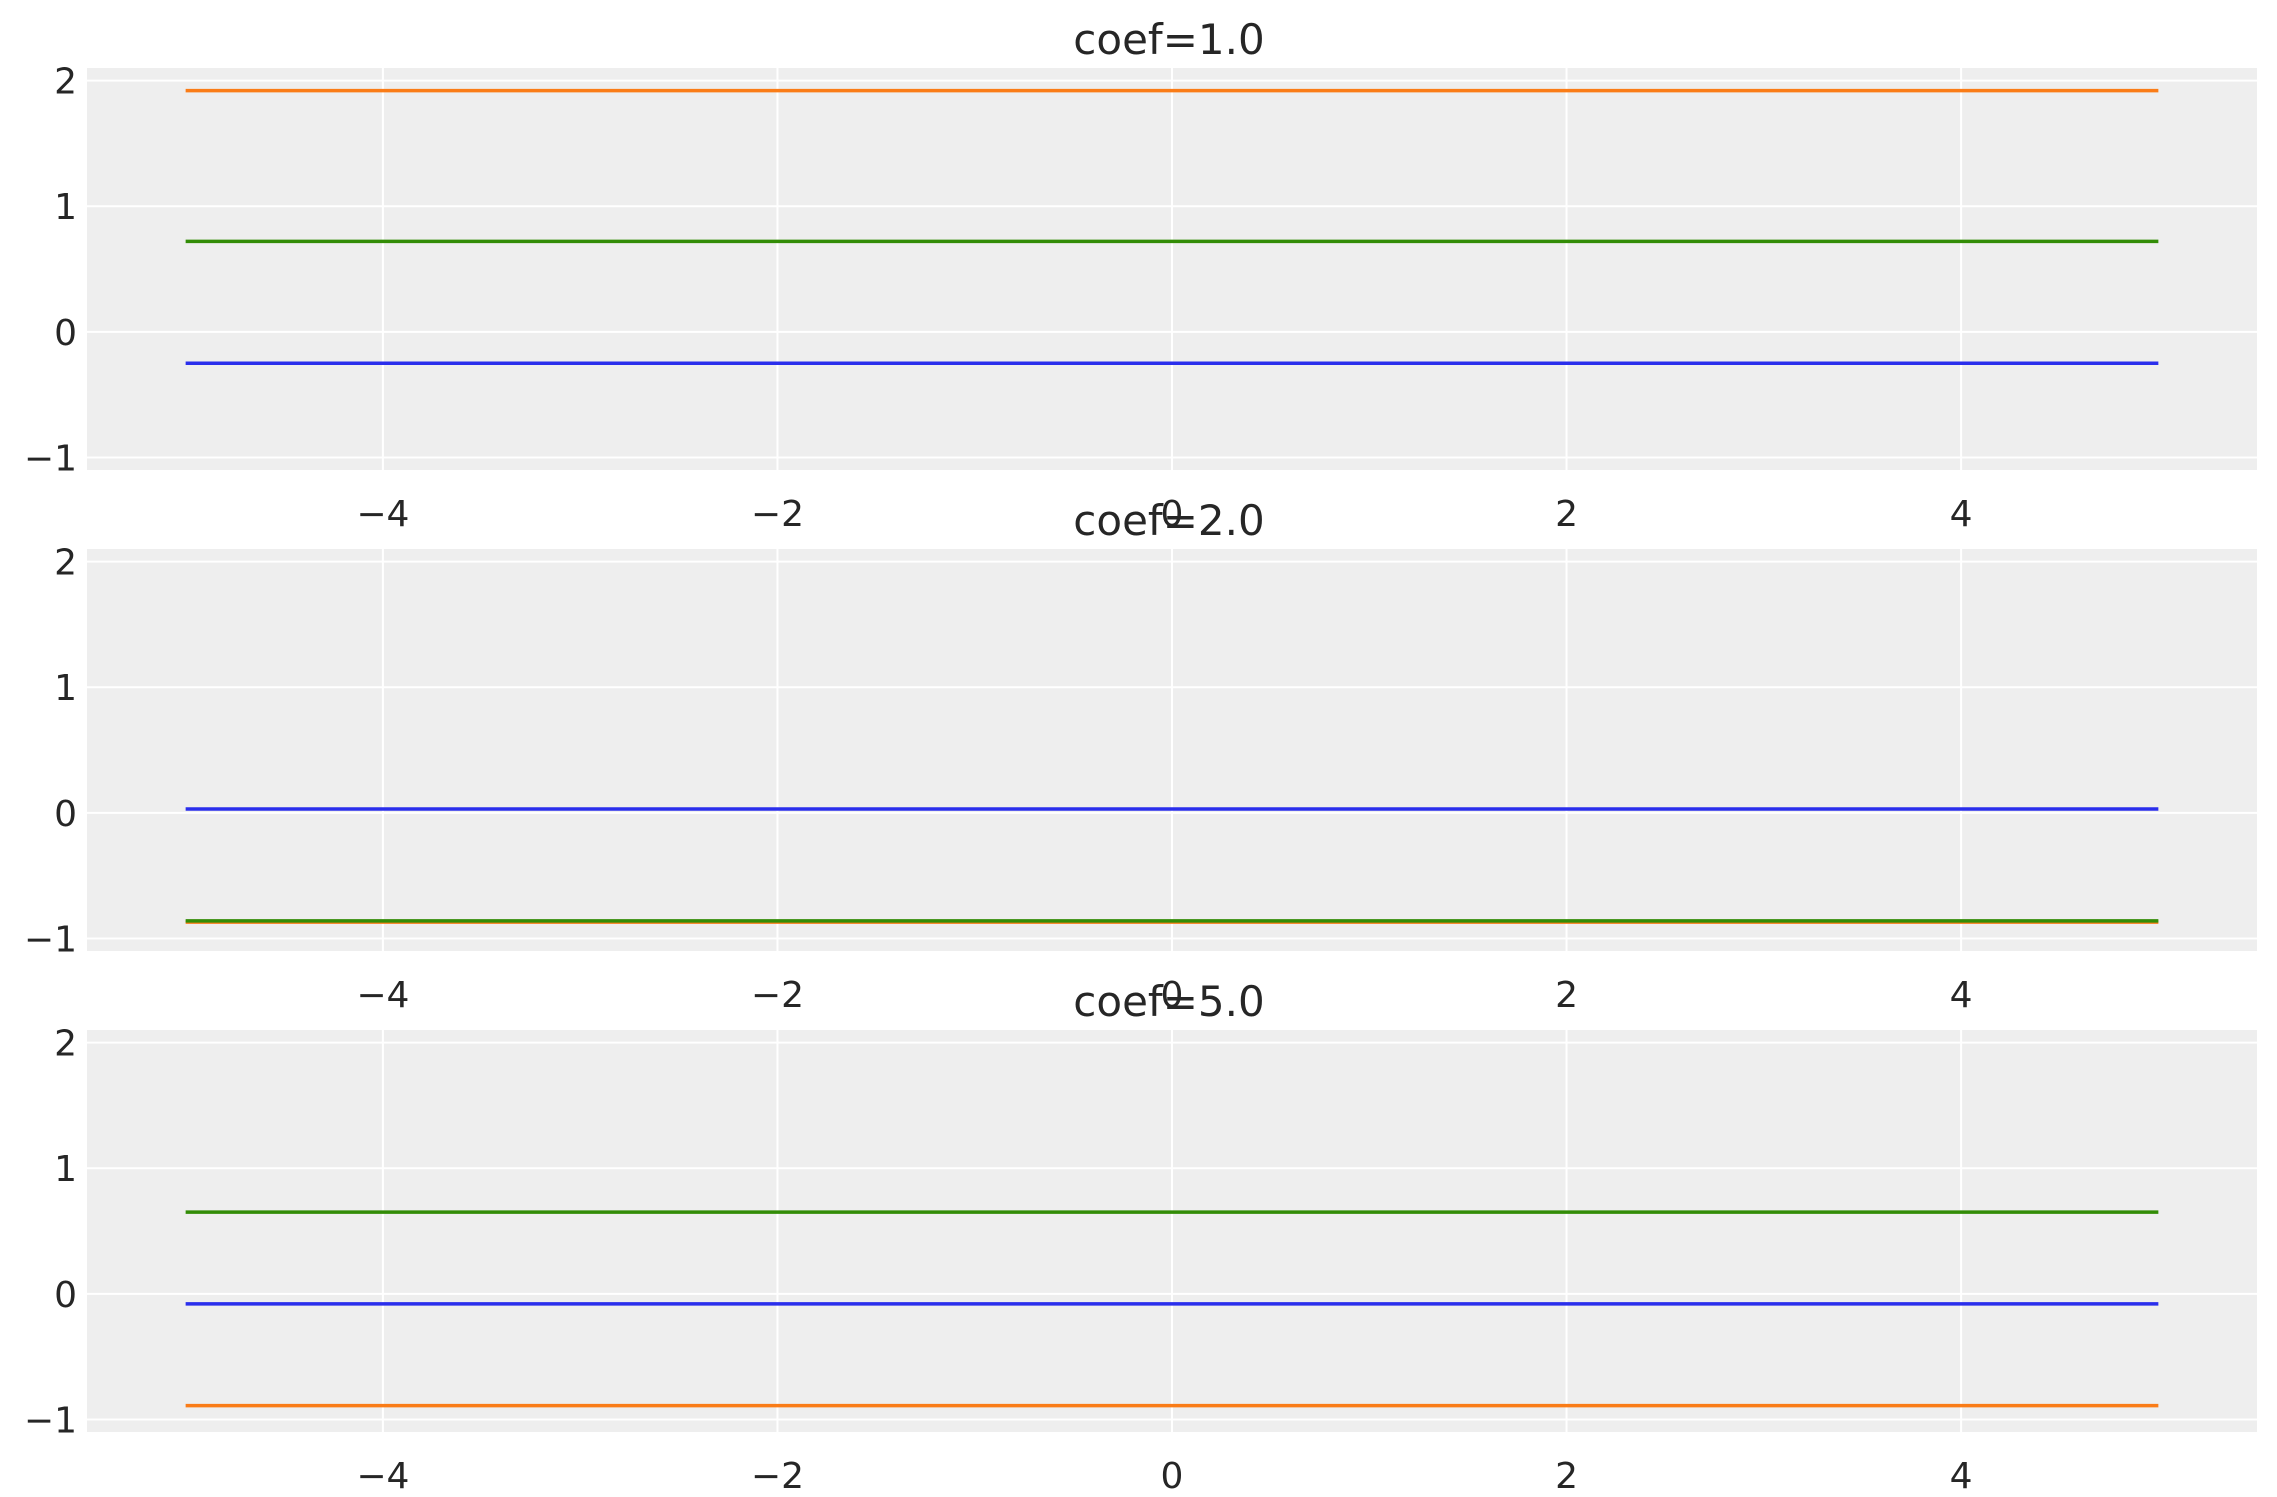 The height and width of the screenshot is (1497, 2277). What do you see at coordinates (1168, 39) in the screenshot?
I see `subplot-title: coef=1.0` at bounding box center [1168, 39].